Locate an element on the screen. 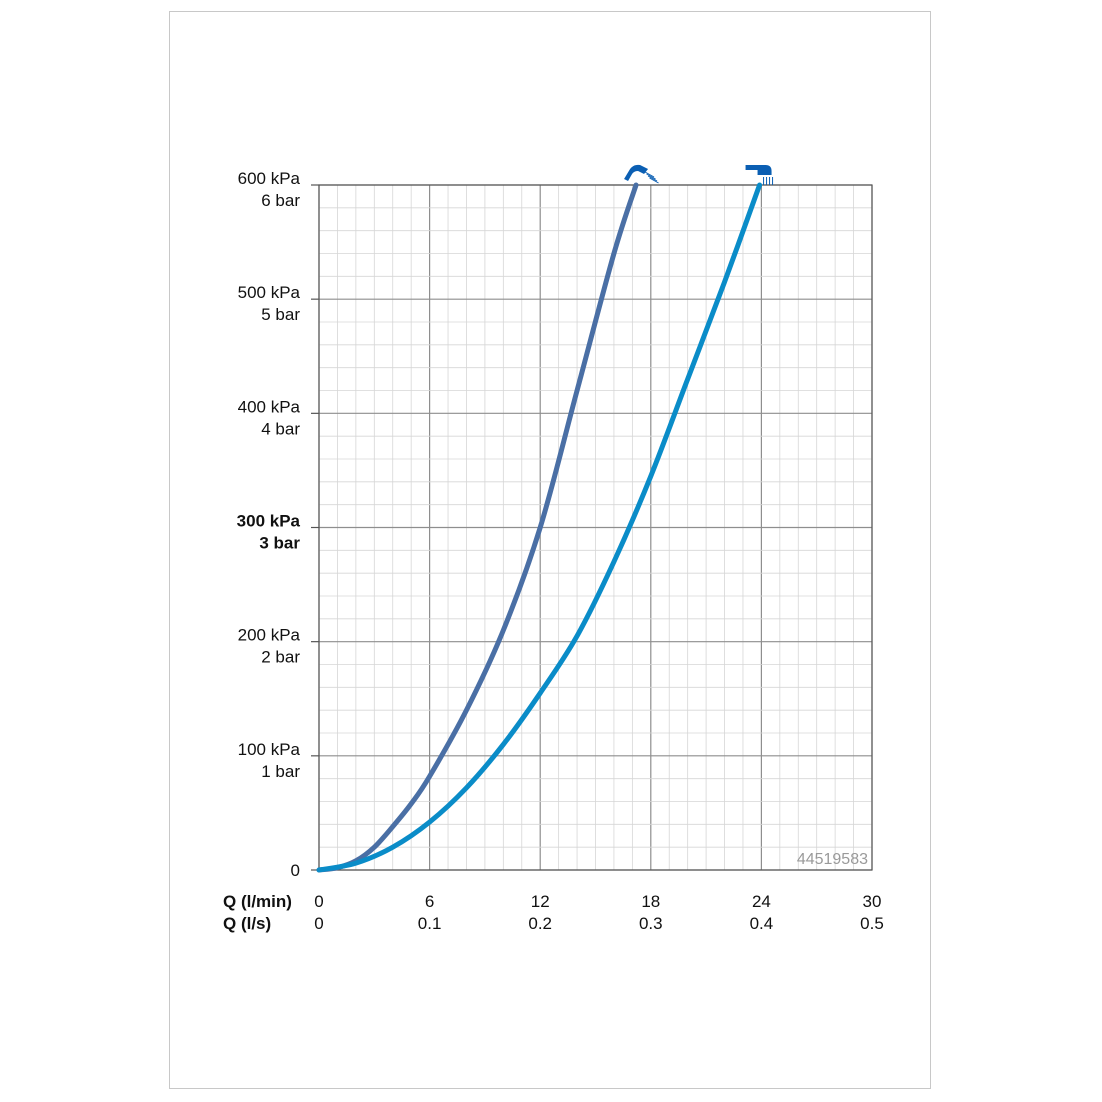 This screenshot has height=1102, width=1102. y-tick-label-bar: 3 bar is located at coordinates (279, 543).